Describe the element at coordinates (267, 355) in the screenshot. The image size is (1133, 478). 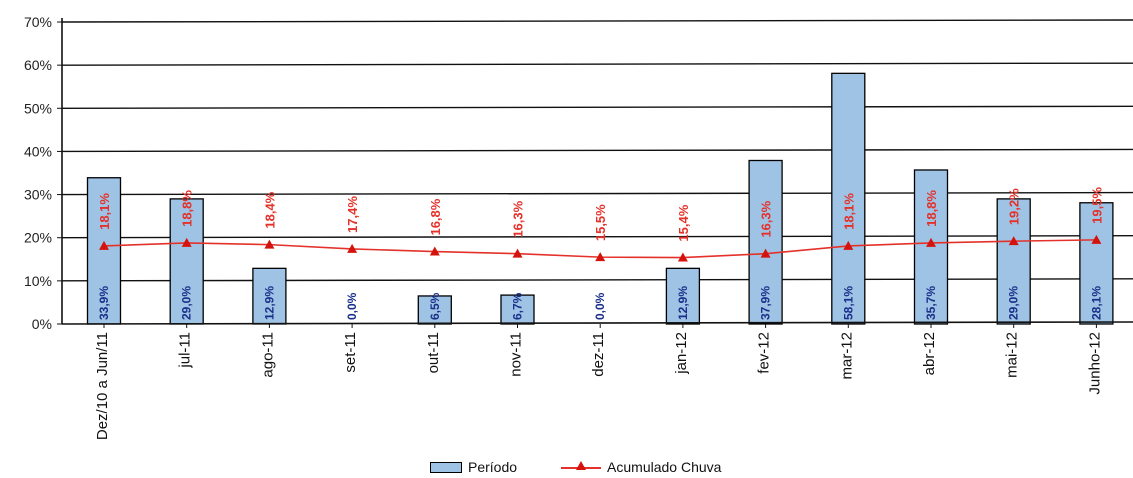
I see `x-category-label: ago-11` at that location.